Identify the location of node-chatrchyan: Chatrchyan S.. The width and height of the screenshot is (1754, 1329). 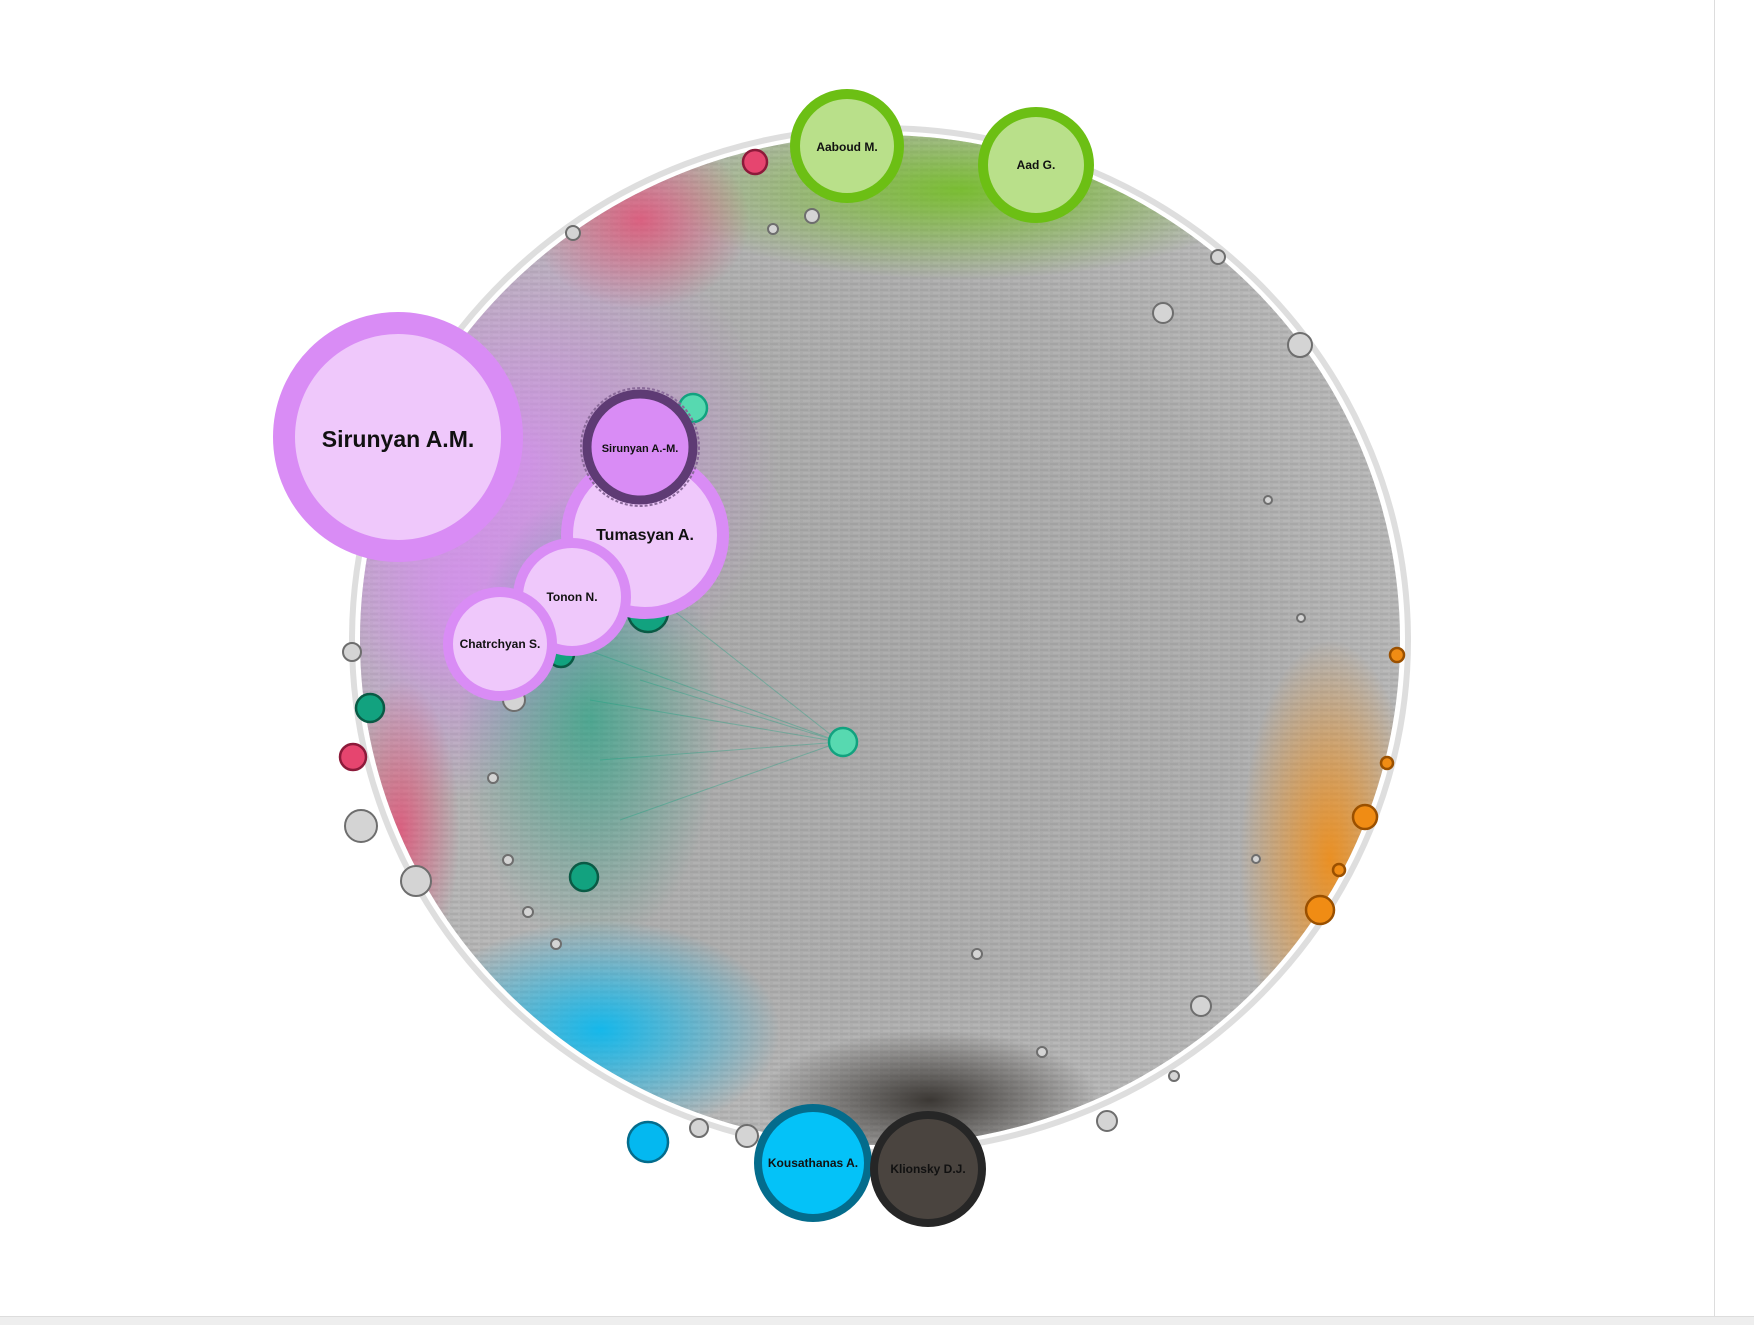
(500, 644).